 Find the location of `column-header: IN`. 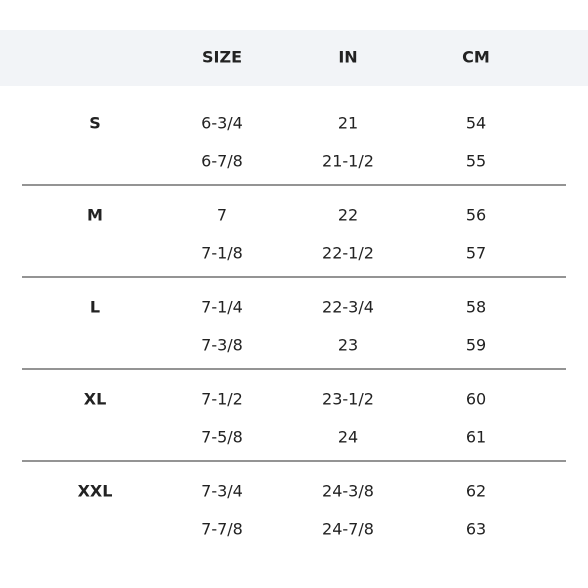

column-header: IN is located at coordinates (347, 57).